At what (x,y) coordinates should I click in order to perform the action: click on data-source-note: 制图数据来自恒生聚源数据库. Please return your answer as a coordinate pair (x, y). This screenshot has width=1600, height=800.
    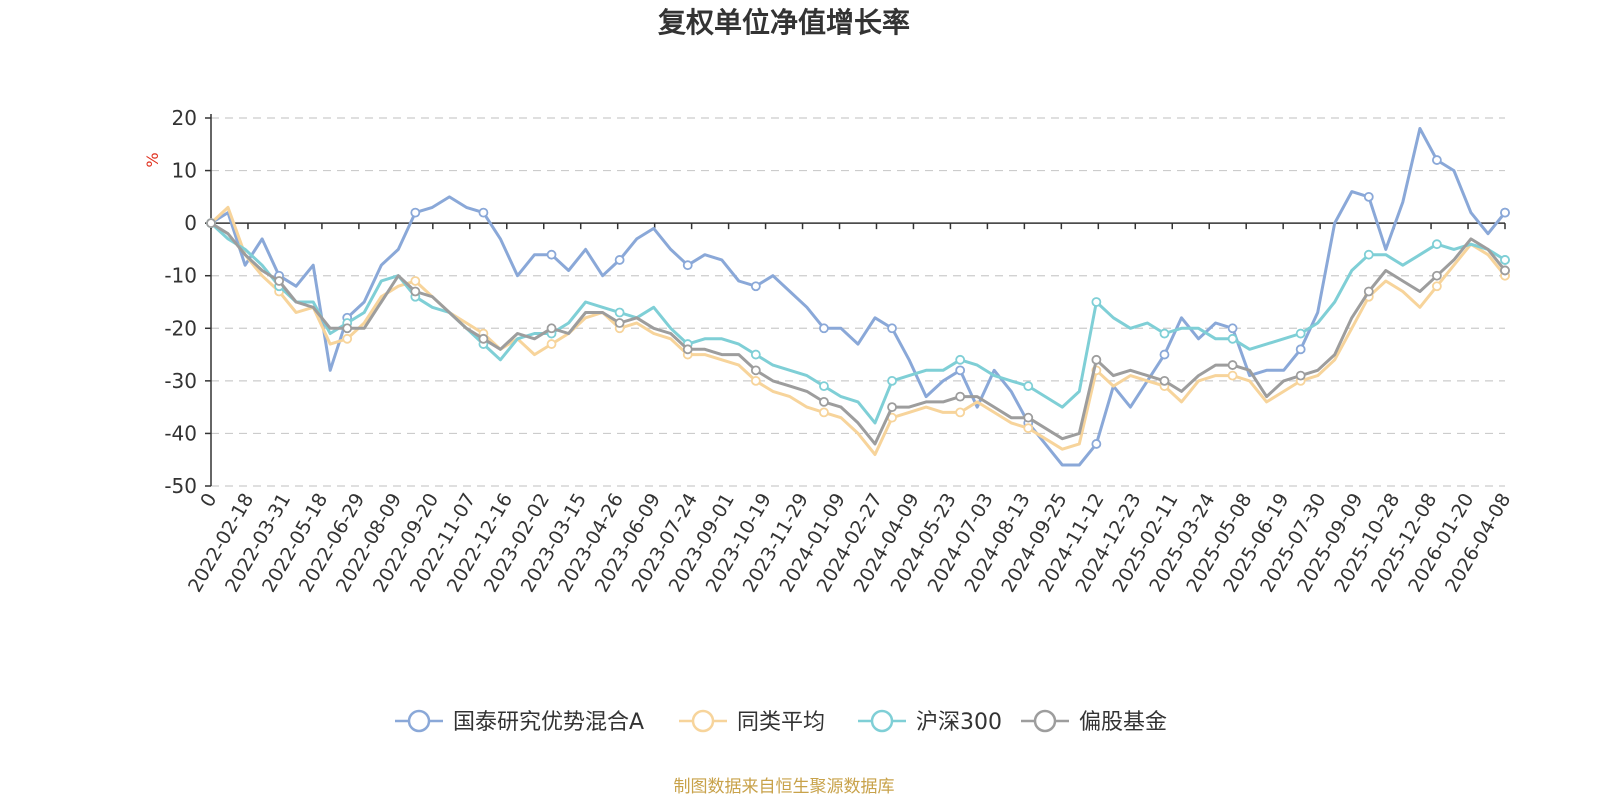
    Looking at the image, I should click on (784, 787).